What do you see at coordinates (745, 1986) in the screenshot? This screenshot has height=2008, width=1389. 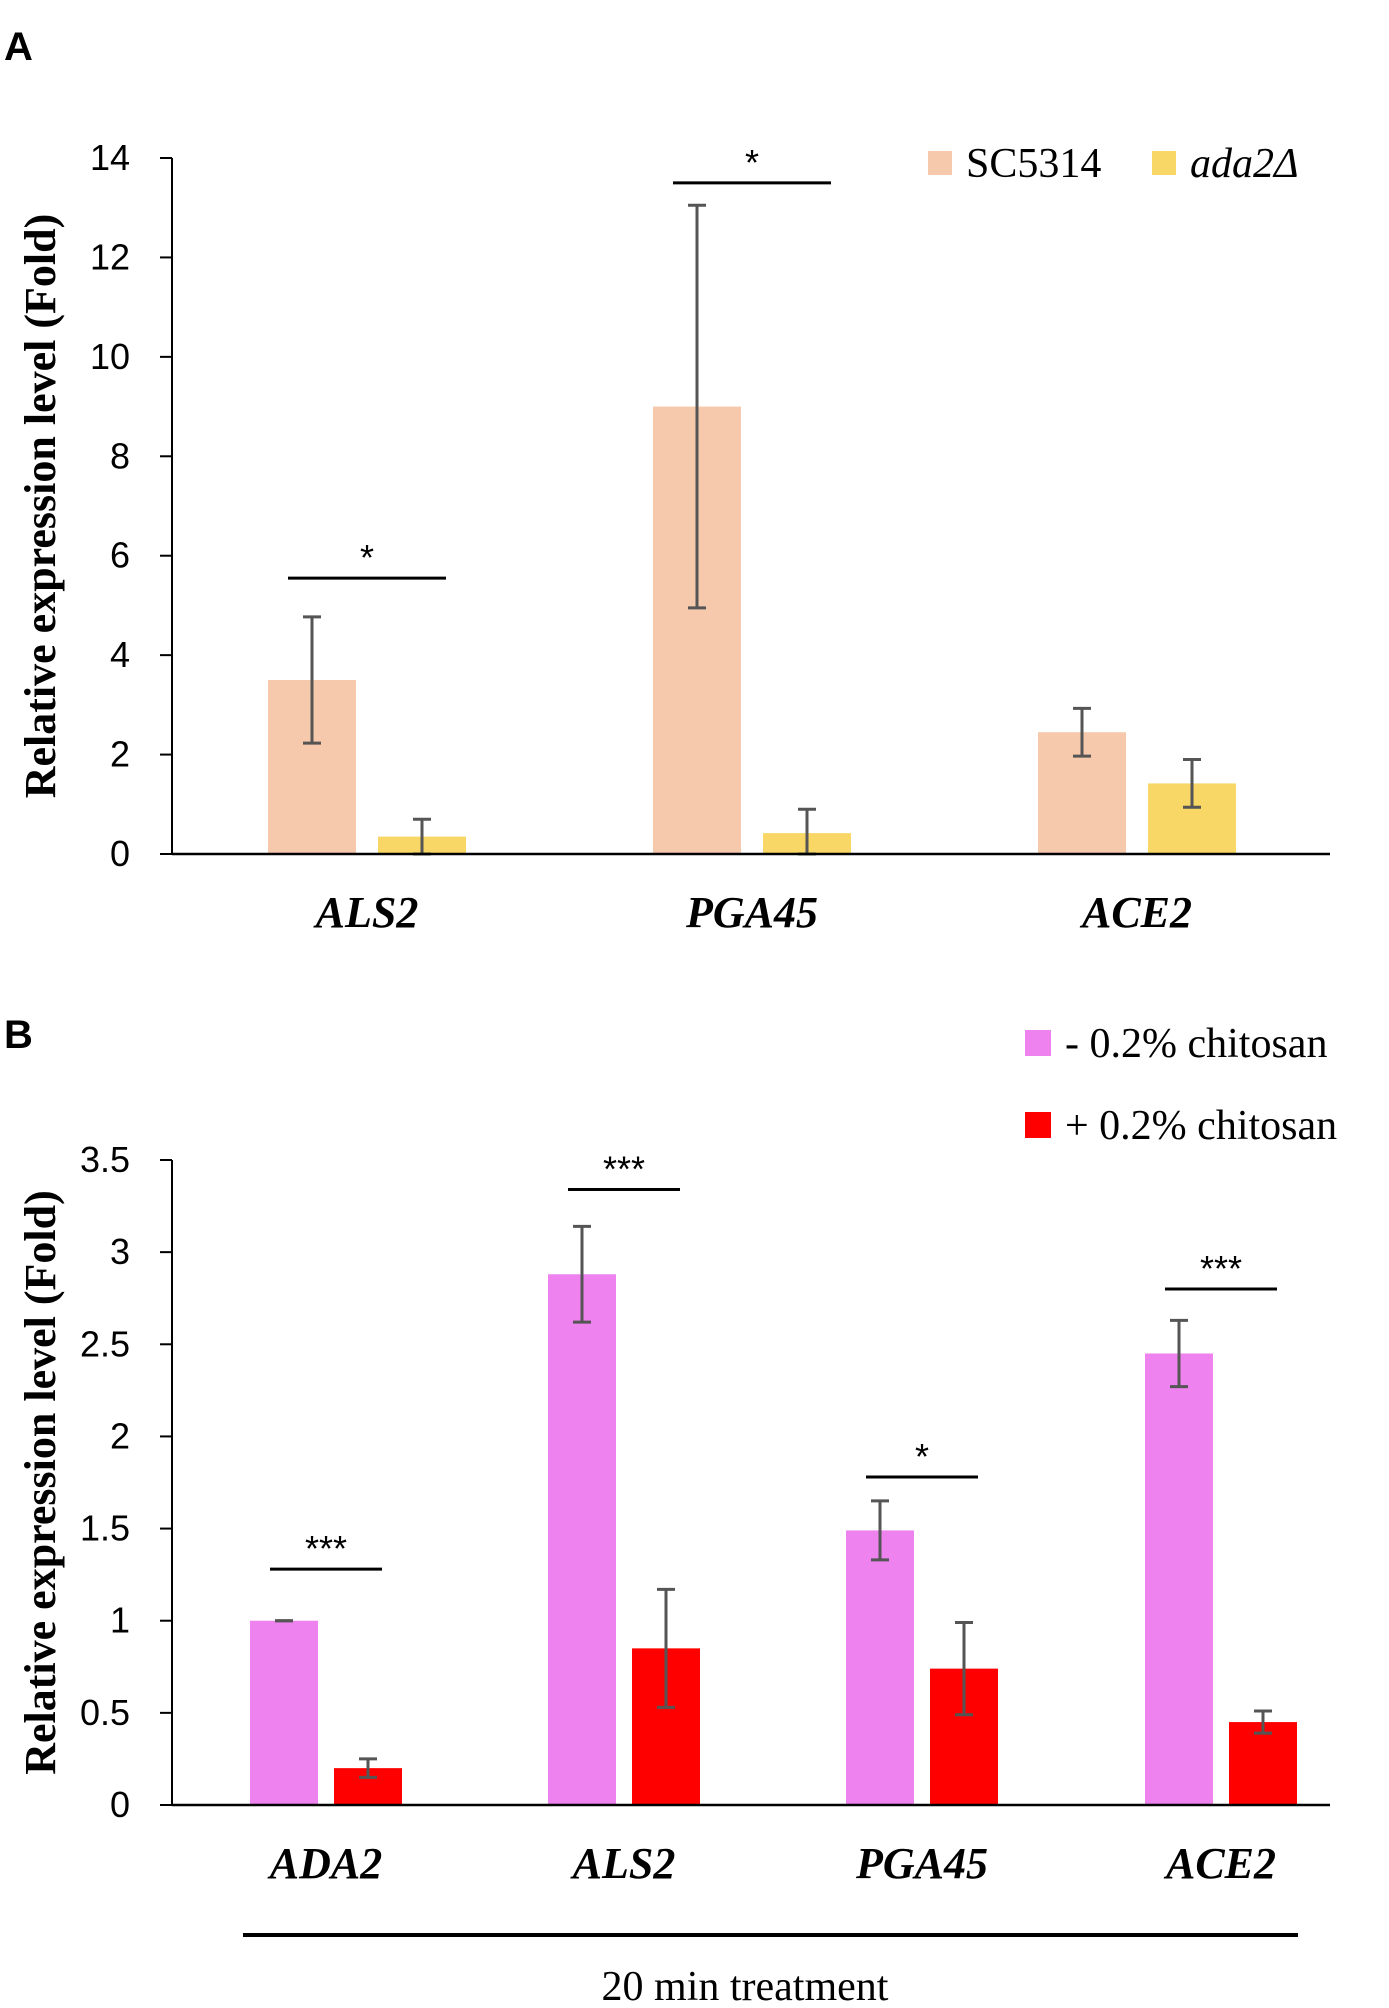 I see `x-axis-caption: 20 min treatment` at bounding box center [745, 1986].